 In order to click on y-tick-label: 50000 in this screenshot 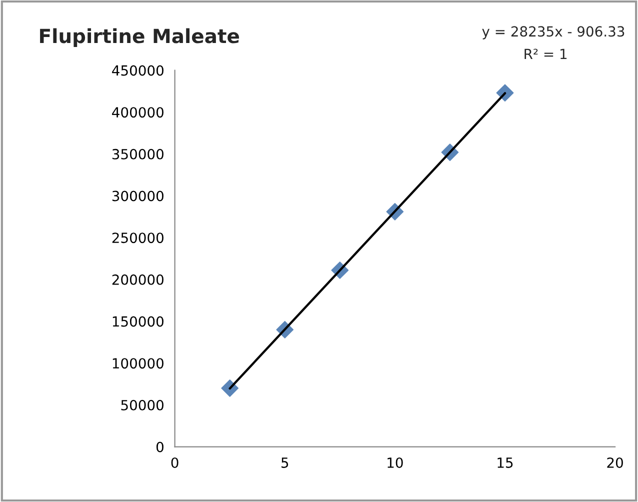, I will do `click(142, 405)`.